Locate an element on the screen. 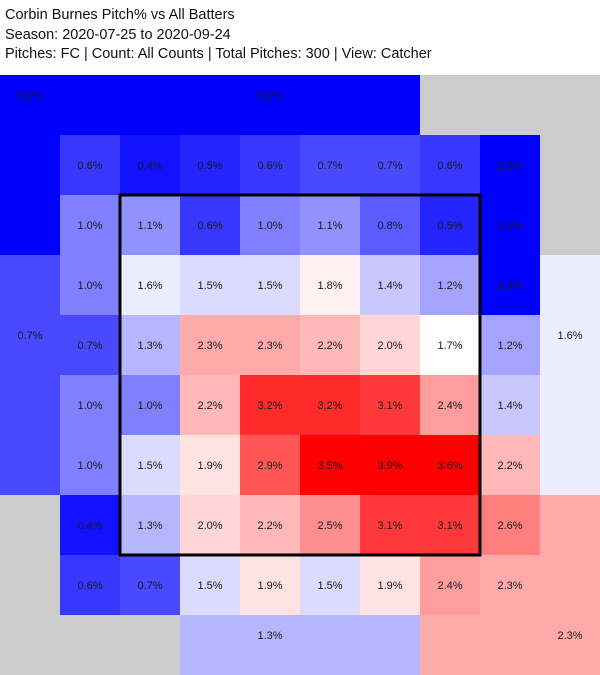 This screenshot has height=675, width=600. cell-label-r3-c5: 1.8% is located at coordinates (329, 286).